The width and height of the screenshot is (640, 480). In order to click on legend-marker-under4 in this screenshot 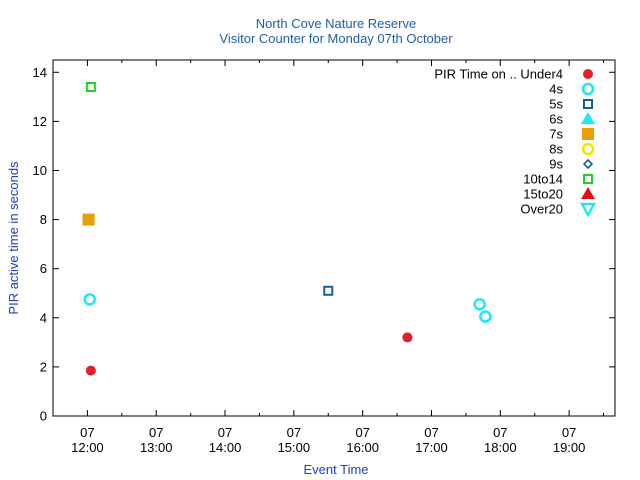, I will do `click(588, 74)`.